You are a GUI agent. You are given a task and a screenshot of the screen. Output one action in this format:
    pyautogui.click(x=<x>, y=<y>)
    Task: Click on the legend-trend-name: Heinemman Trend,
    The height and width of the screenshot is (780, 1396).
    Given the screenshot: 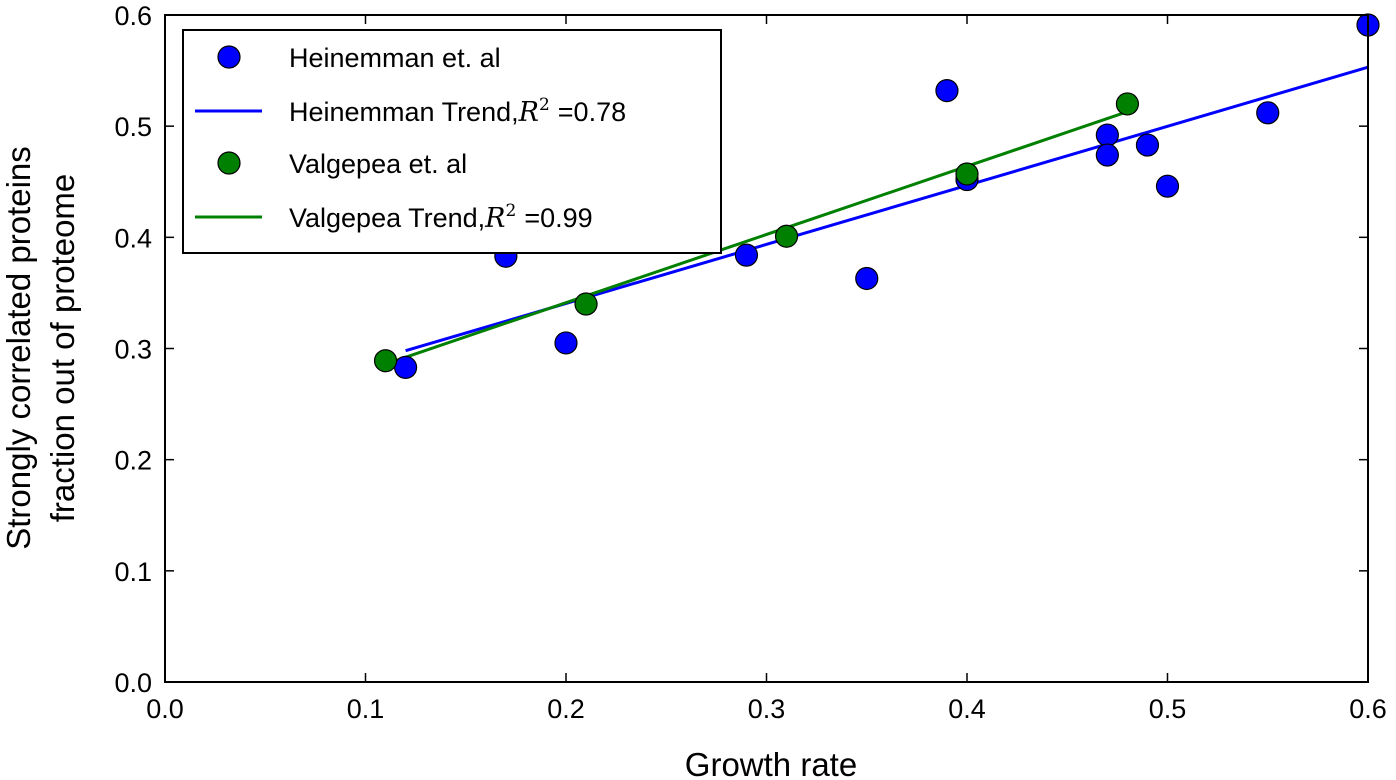 What is the action you would take?
    pyautogui.click(x=404, y=112)
    